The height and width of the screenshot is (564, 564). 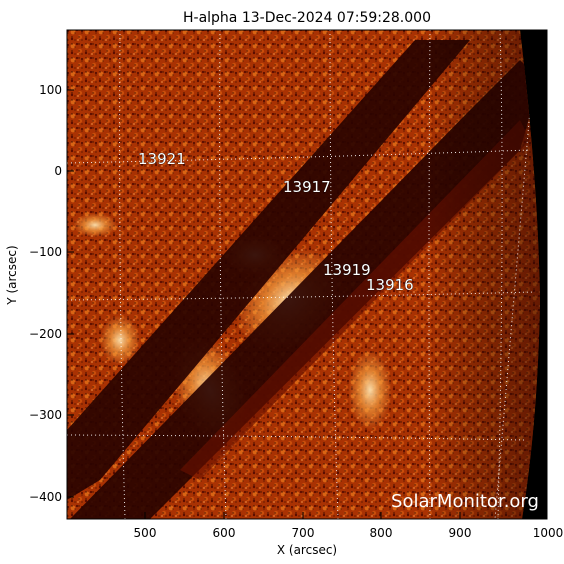 What do you see at coordinates (460, 533) in the screenshot?
I see `x-tick-label: 900` at bounding box center [460, 533].